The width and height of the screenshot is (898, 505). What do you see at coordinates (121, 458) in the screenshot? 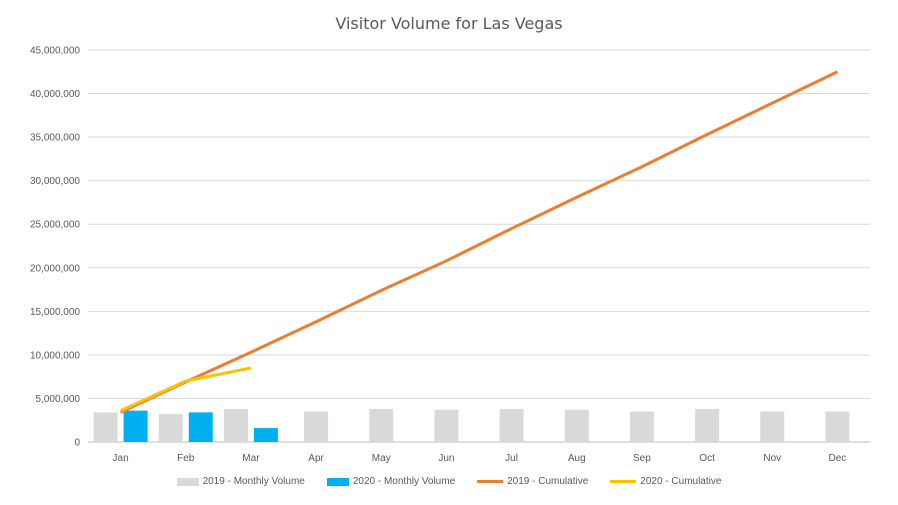
I see `x-tick-label: Jan` at bounding box center [121, 458].